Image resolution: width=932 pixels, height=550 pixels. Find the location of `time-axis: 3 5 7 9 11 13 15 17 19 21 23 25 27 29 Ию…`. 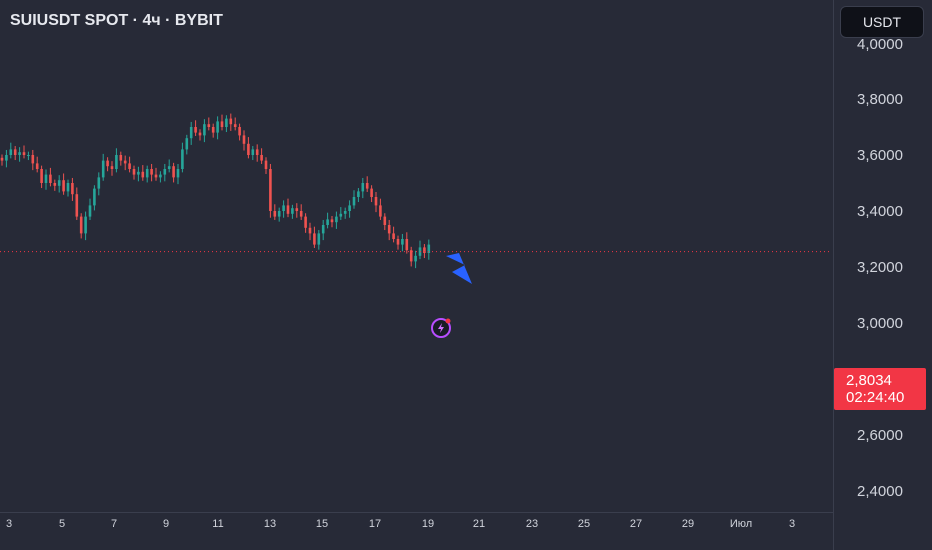

time-axis: 3 5 7 9 11 13 15 17 19 21 23 25 27 29 Ию… is located at coordinates (400, 524).